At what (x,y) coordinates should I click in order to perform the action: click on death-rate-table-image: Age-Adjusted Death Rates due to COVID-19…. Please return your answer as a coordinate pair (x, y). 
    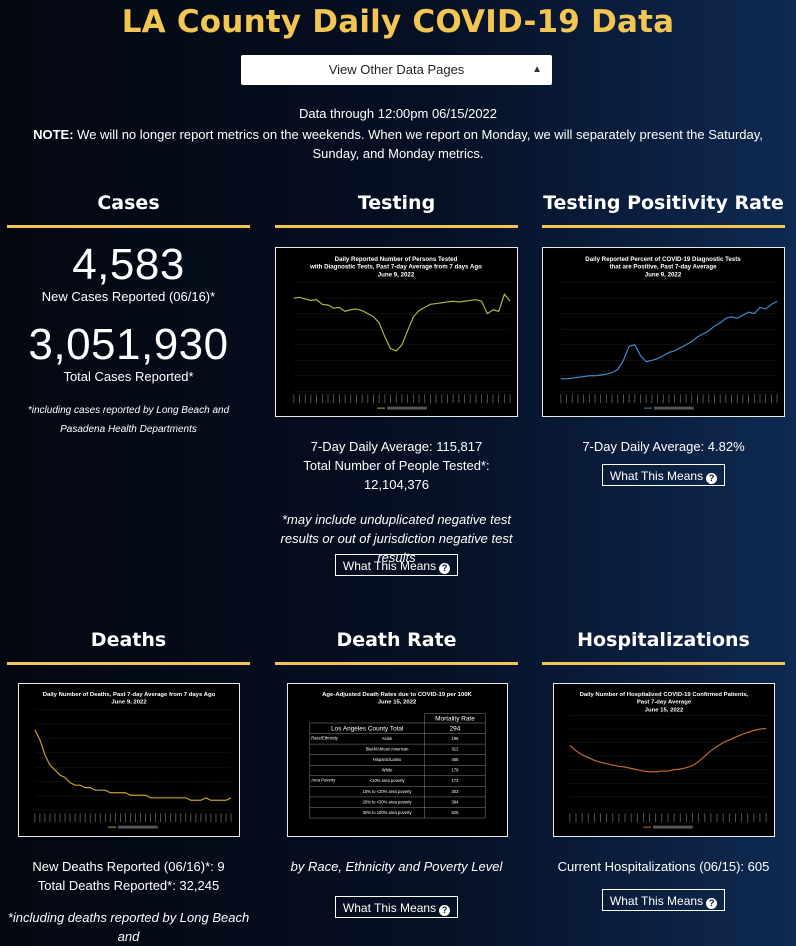
    Looking at the image, I should click on (397, 760).